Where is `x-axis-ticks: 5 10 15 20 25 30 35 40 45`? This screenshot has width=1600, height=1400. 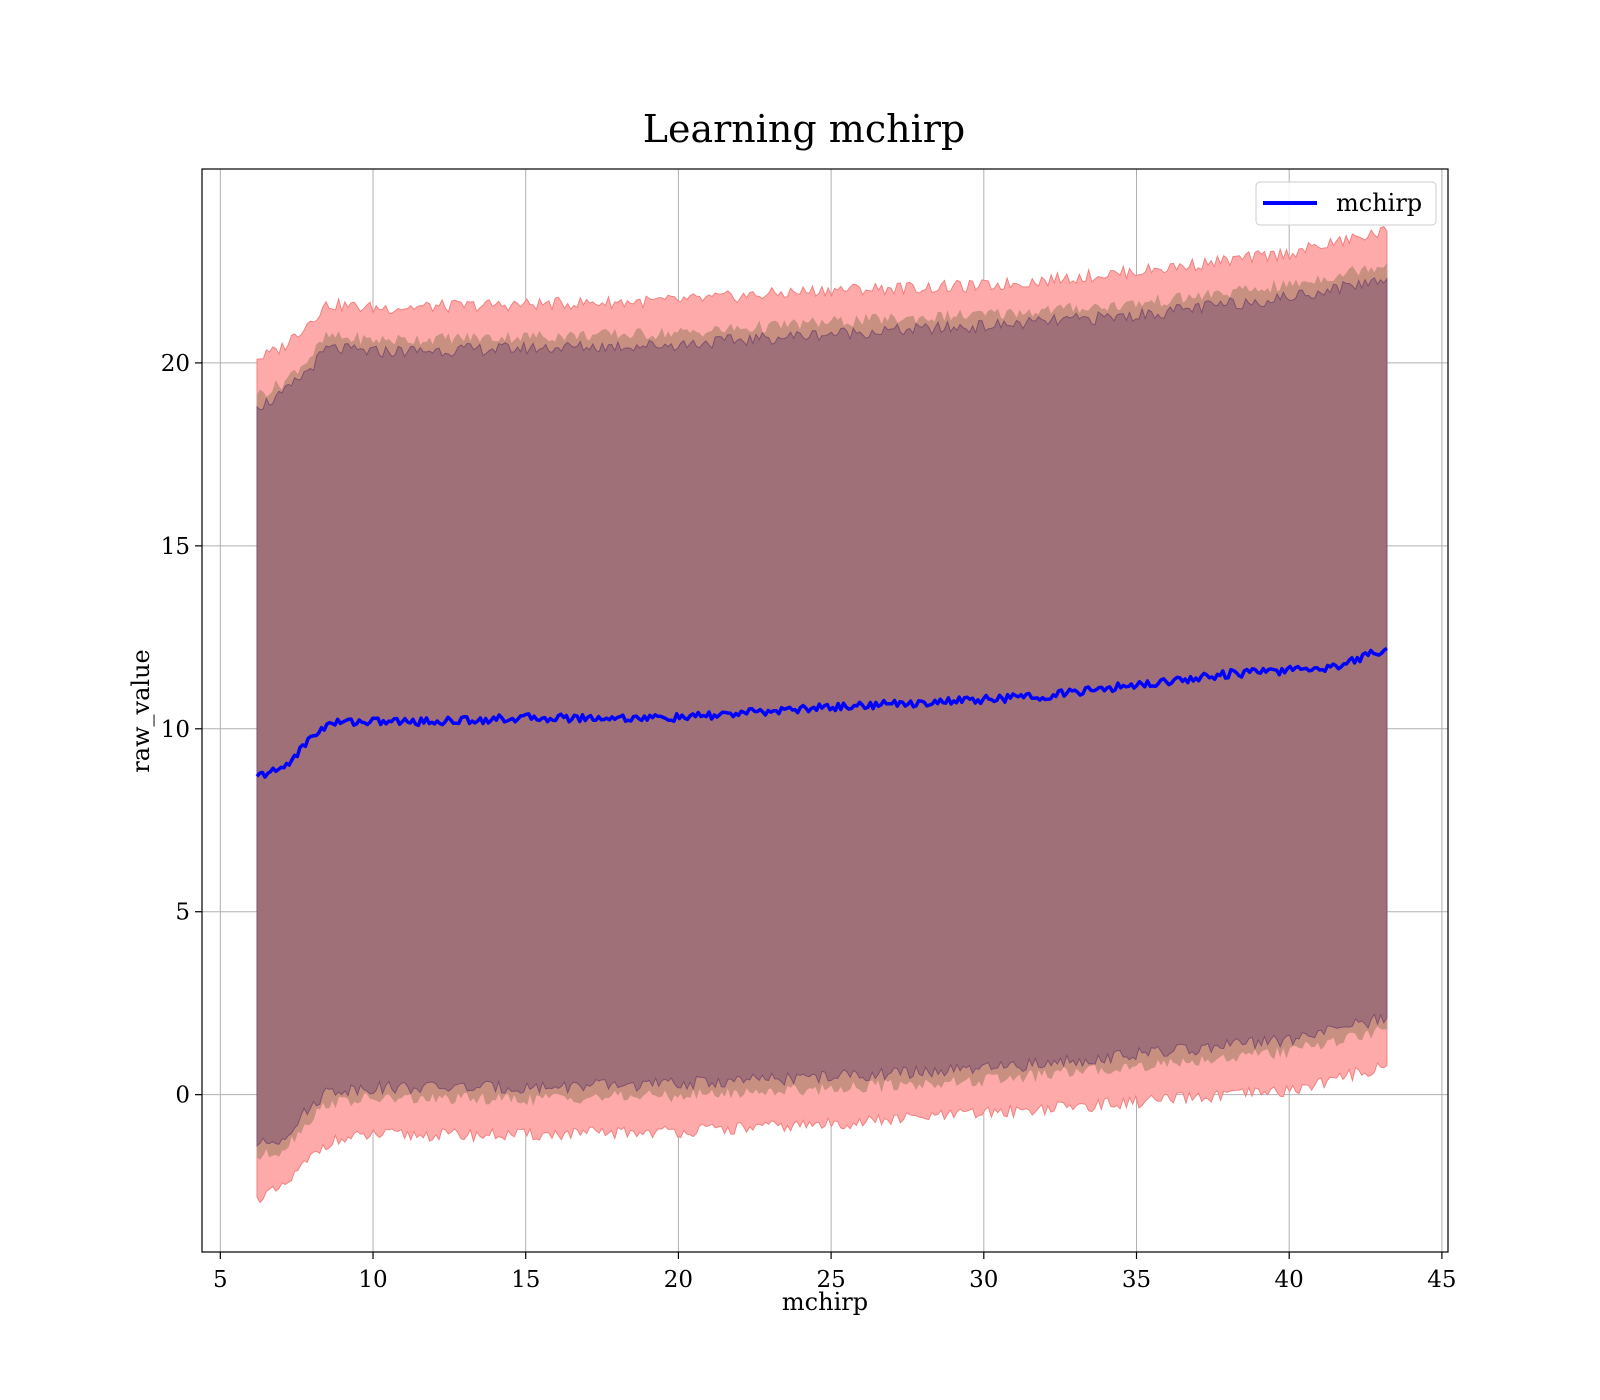 x-axis-ticks: 5 10 15 20 25 30 35 40 45 is located at coordinates (835, 1272).